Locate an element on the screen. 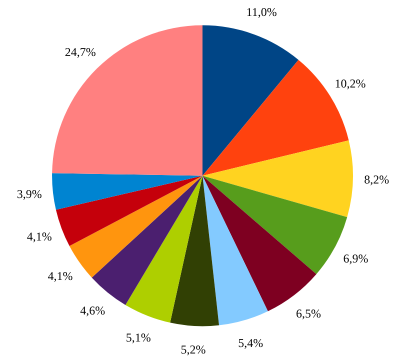  data-label: 11,0% is located at coordinates (261, 12).